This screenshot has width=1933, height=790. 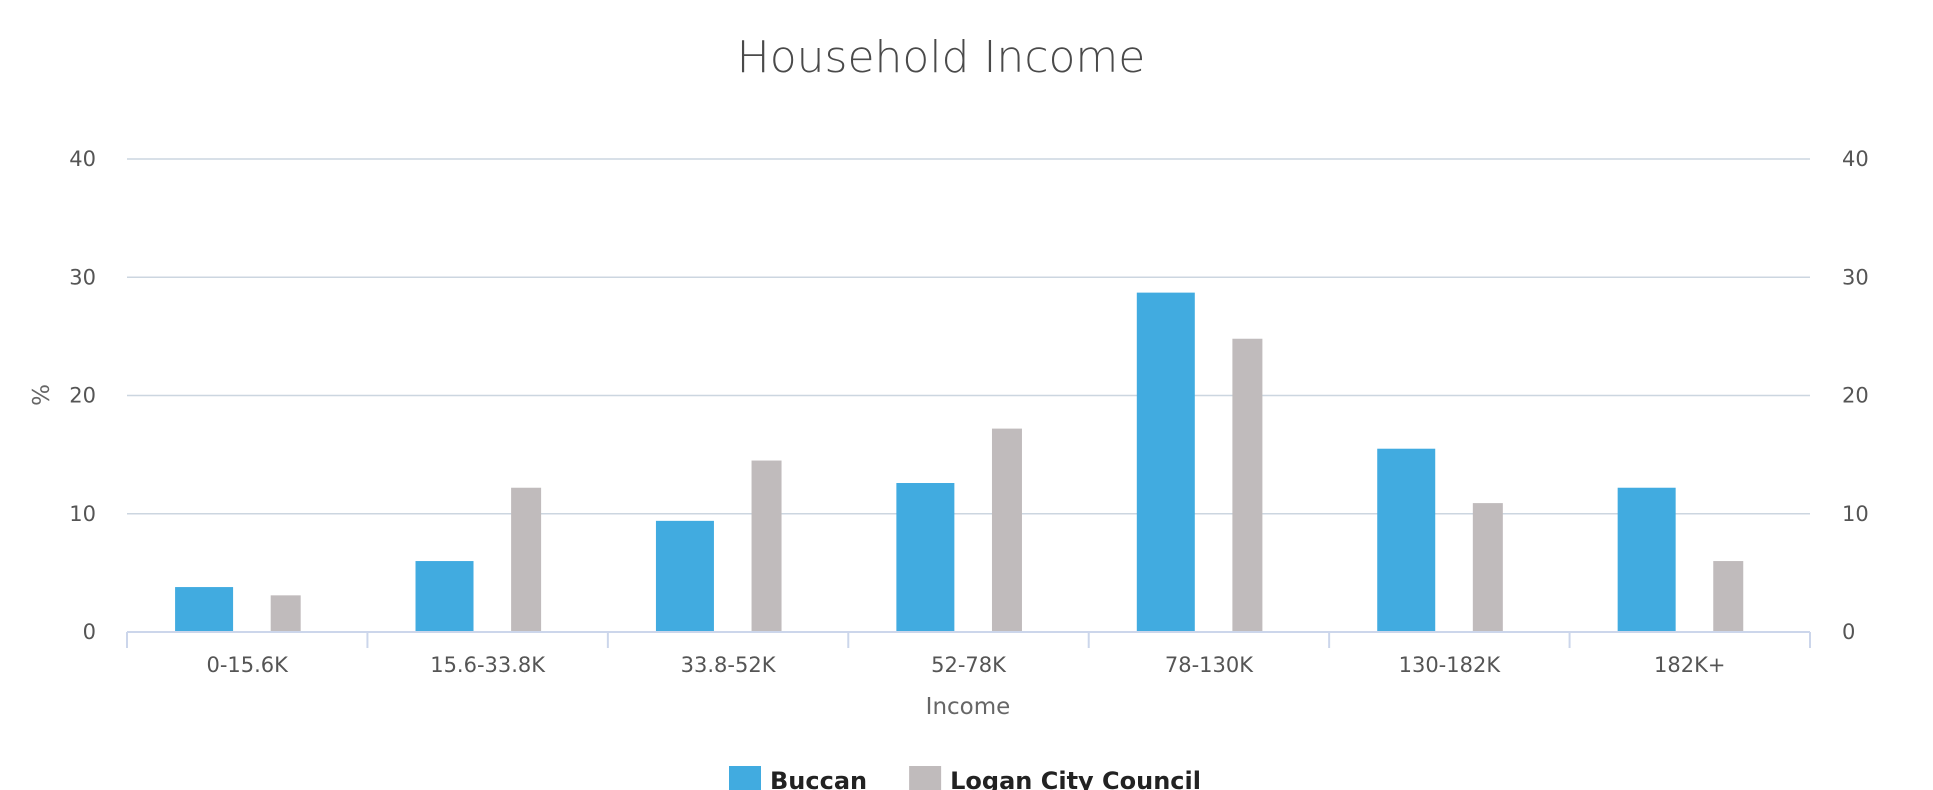 I want to click on y2-tick-label: 20, so click(x=1855, y=396).